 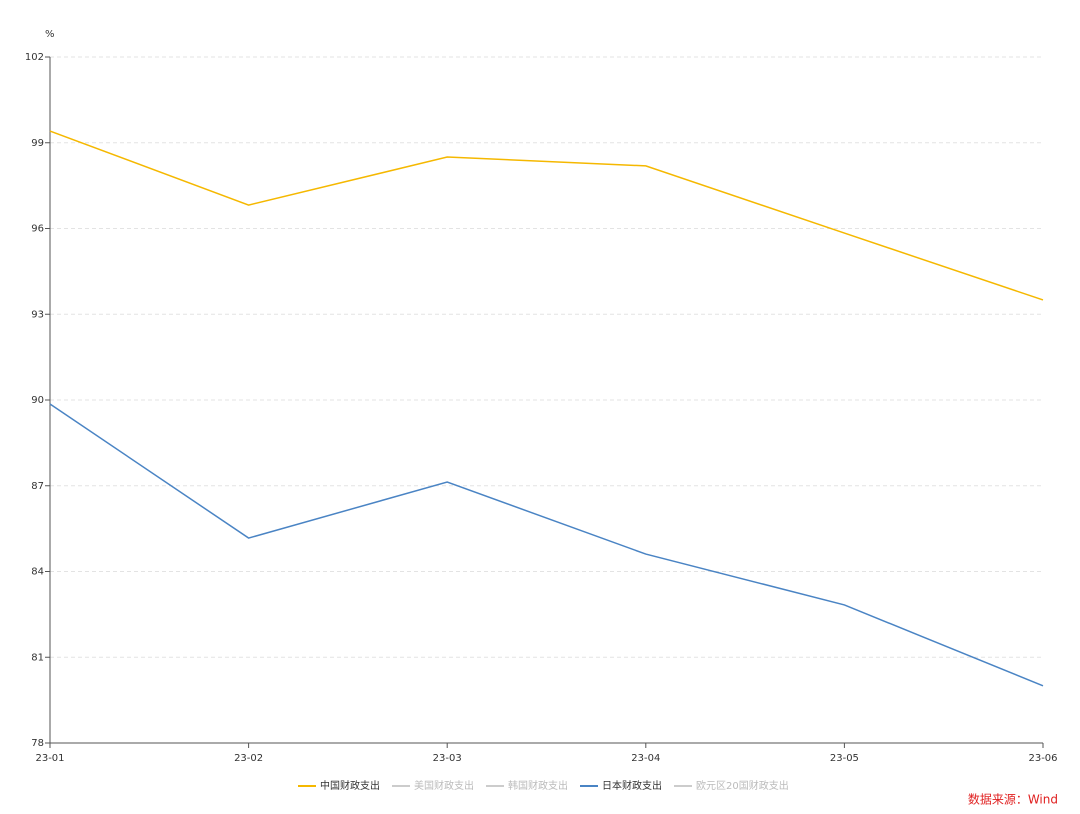 What do you see at coordinates (538, 785) in the screenshot?
I see `legend-label: 韩国财政支出` at bounding box center [538, 785].